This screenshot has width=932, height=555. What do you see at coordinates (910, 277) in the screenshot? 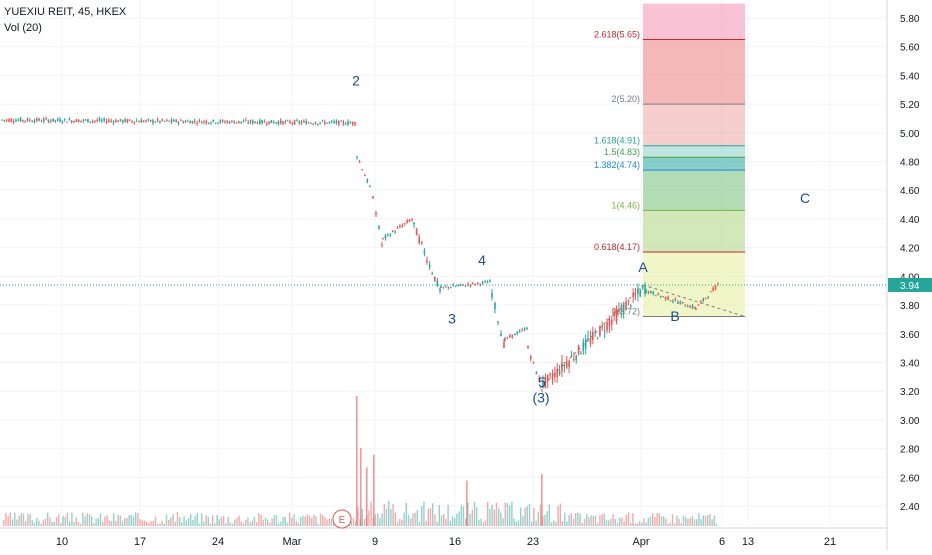
I see `y-tick-label: 4.00` at bounding box center [910, 277].